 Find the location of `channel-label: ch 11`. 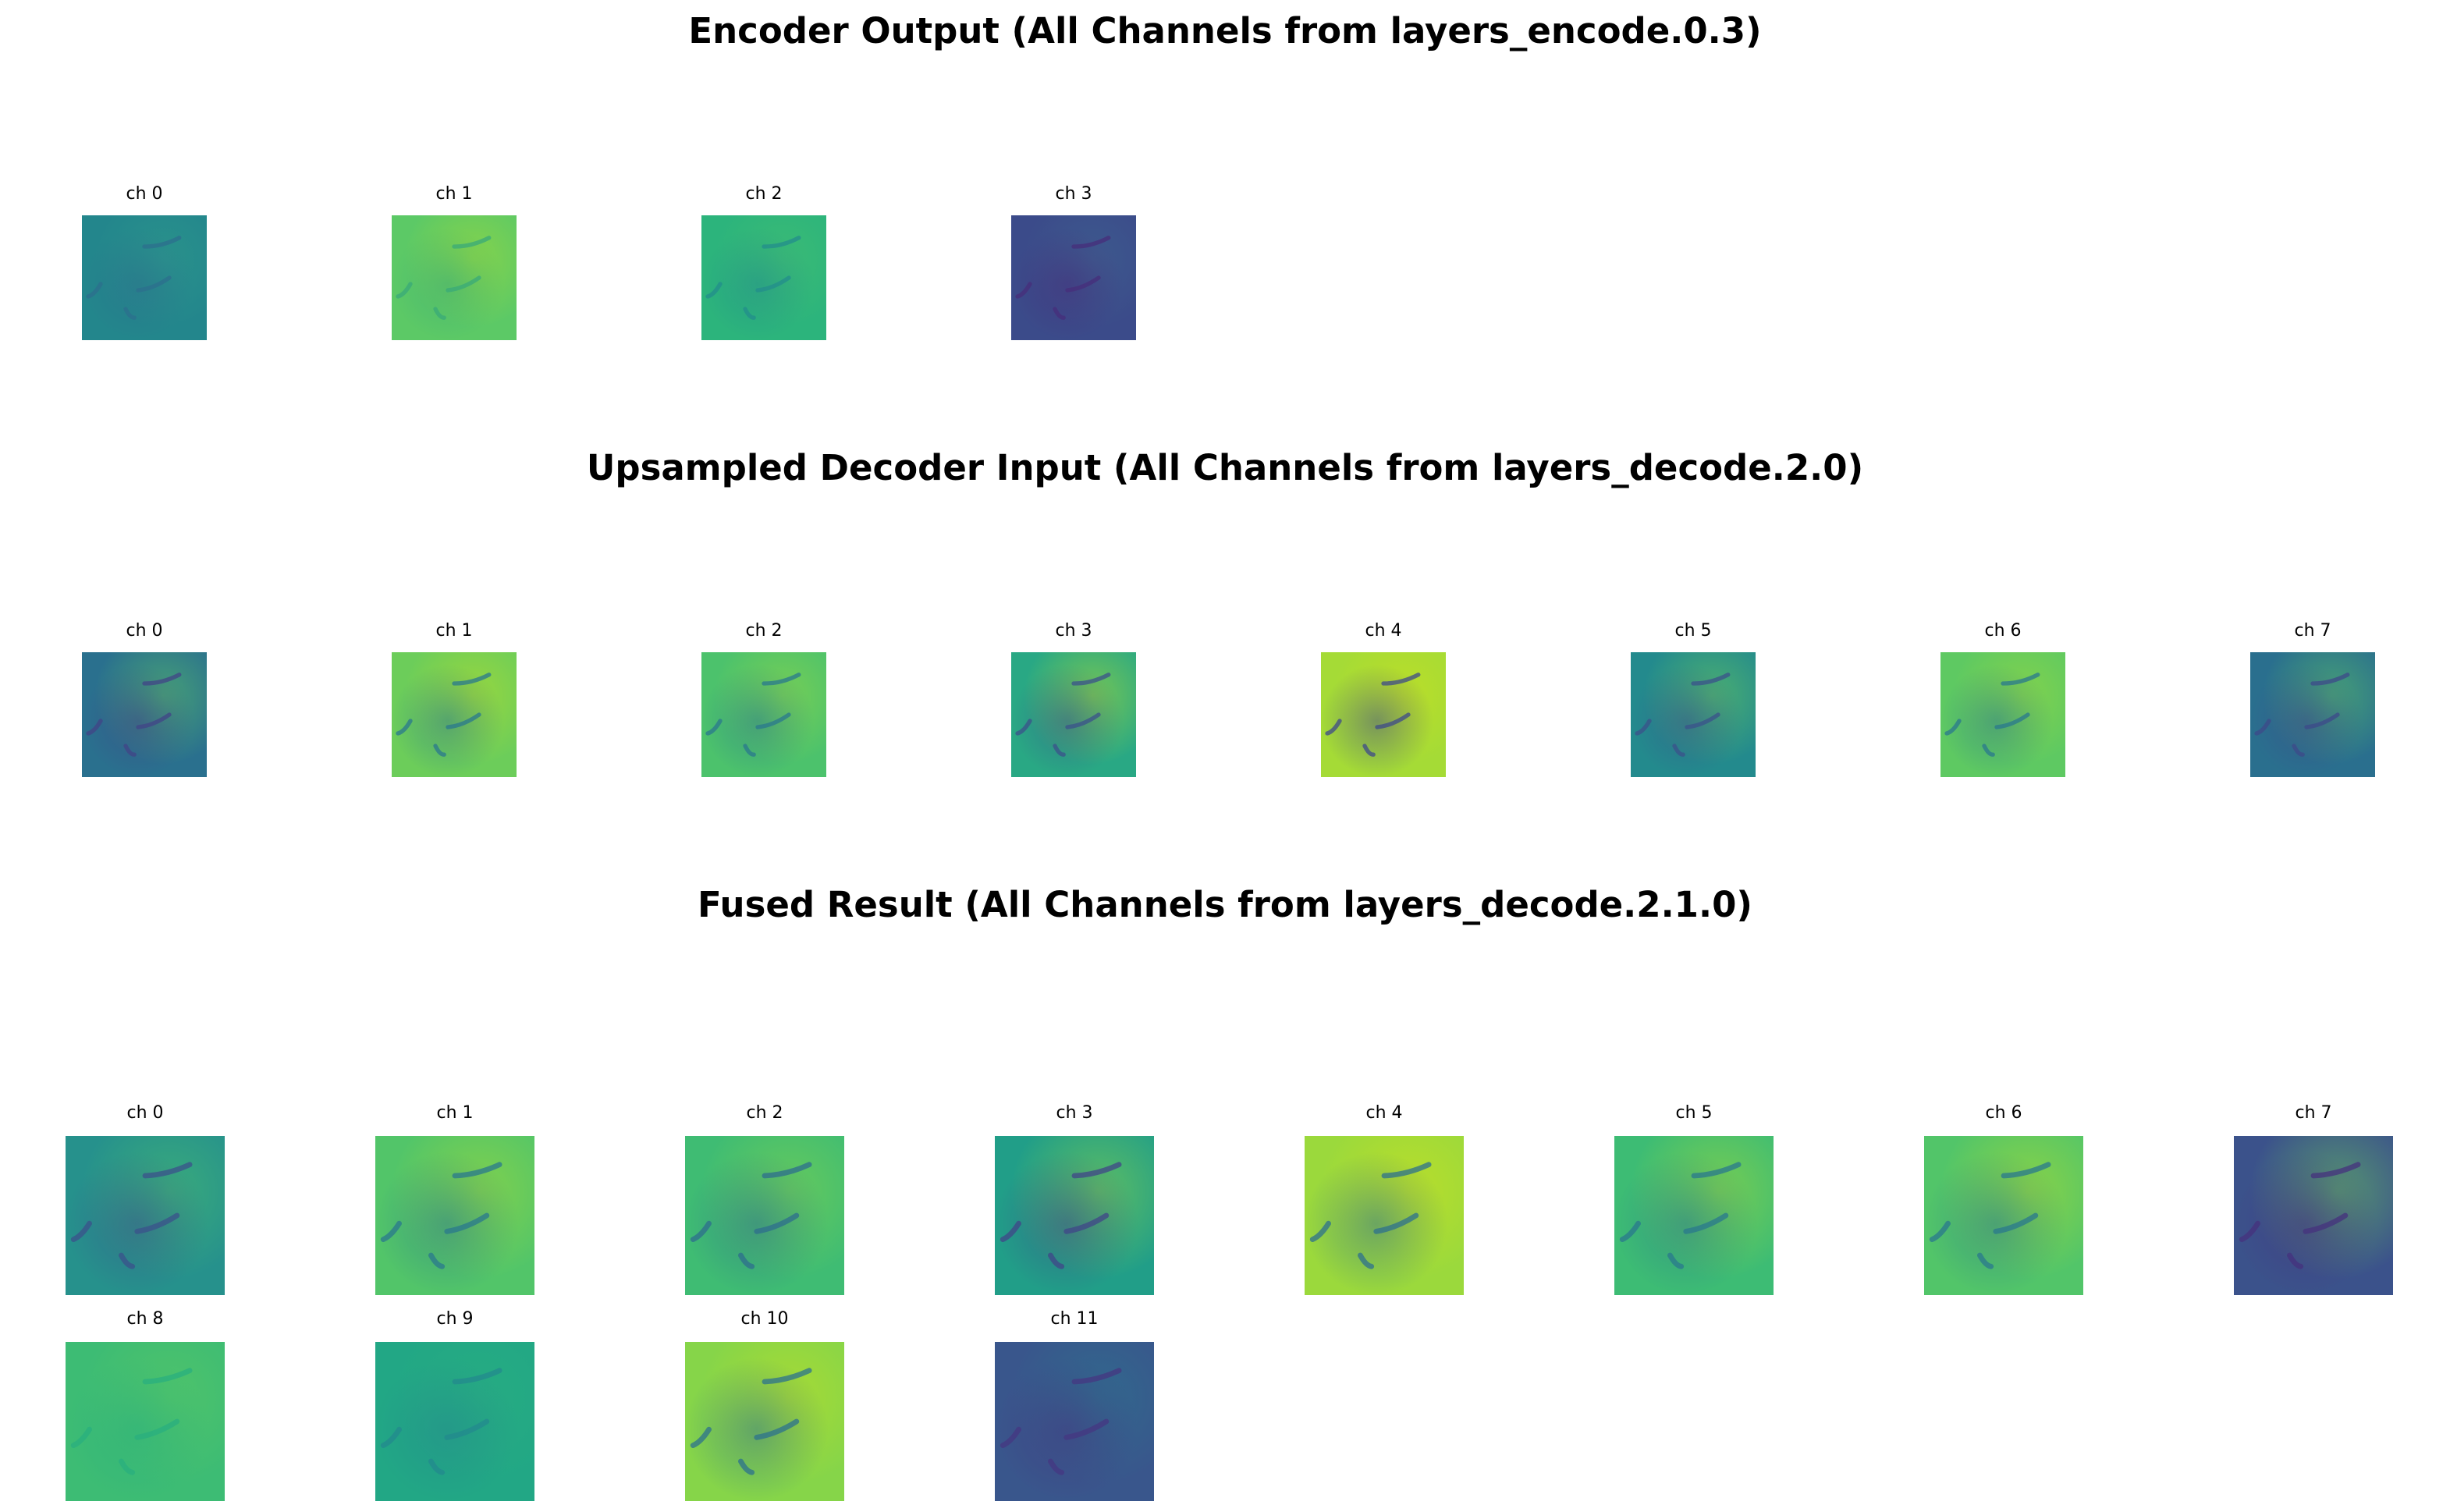

channel-label: ch 11 is located at coordinates (1075, 1319).